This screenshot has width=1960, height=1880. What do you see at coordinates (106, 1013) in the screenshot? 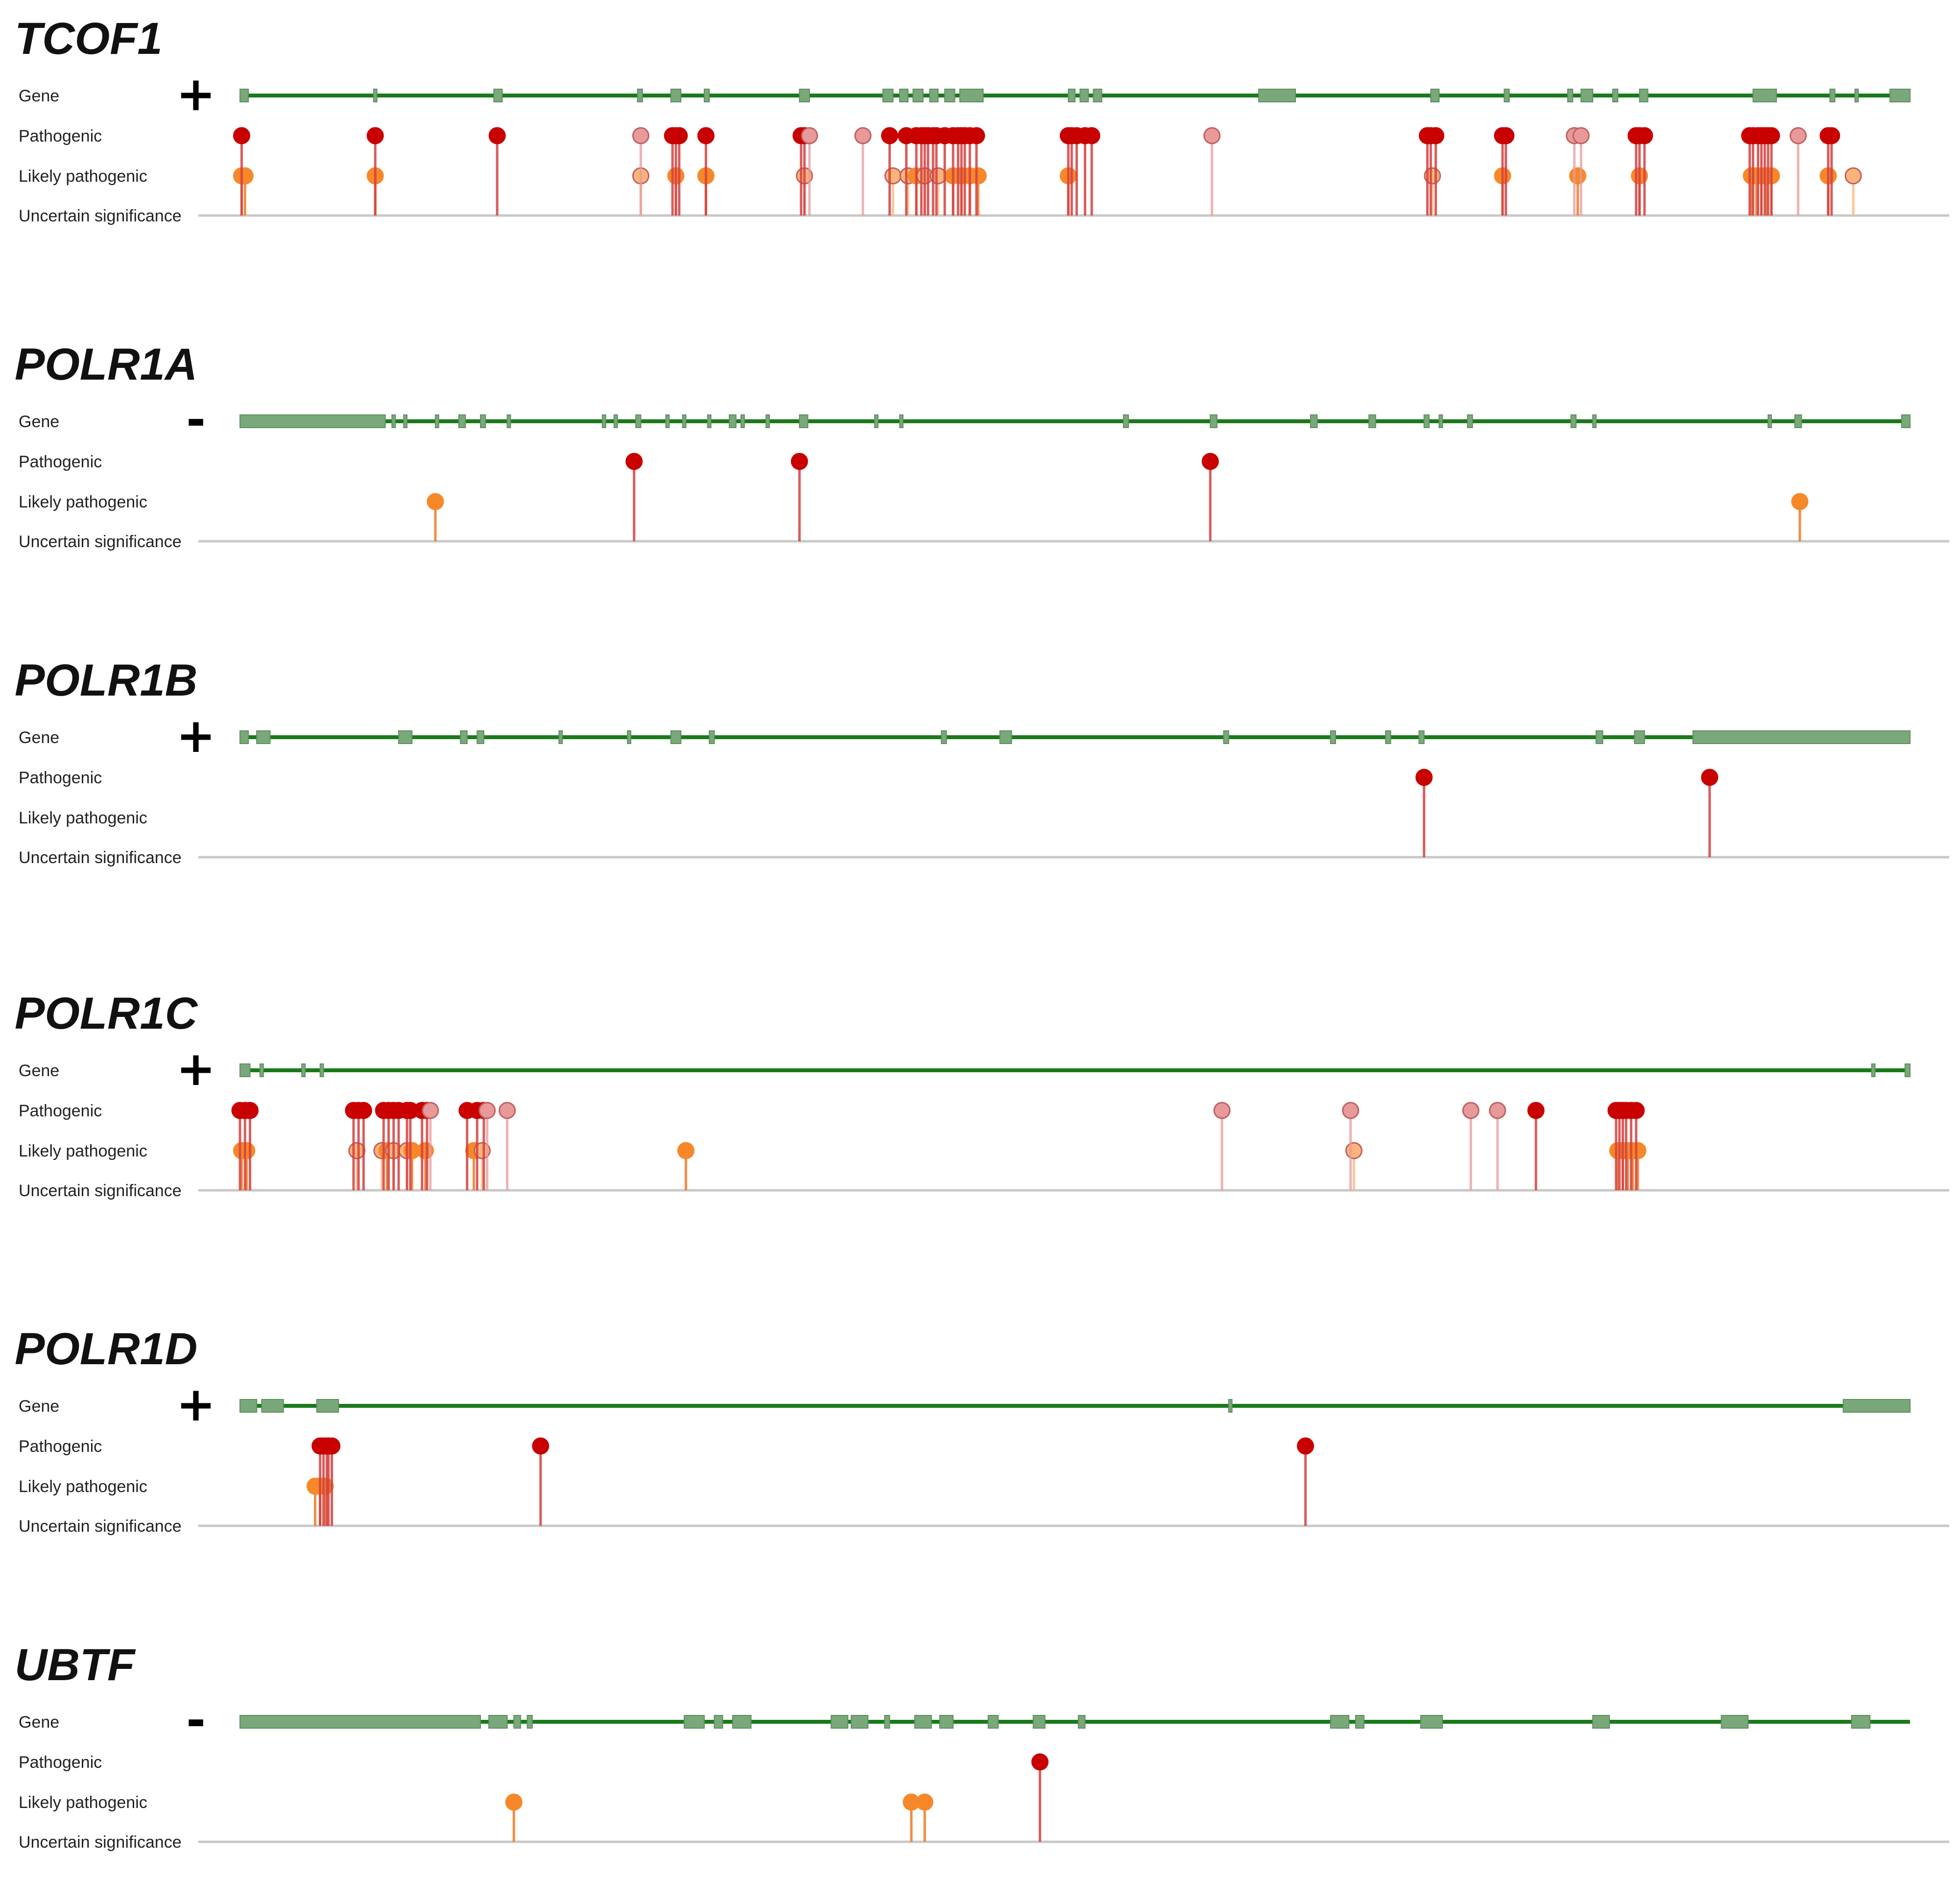
I see `gene-title: POLR1C` at bounding box center [106, 1013].